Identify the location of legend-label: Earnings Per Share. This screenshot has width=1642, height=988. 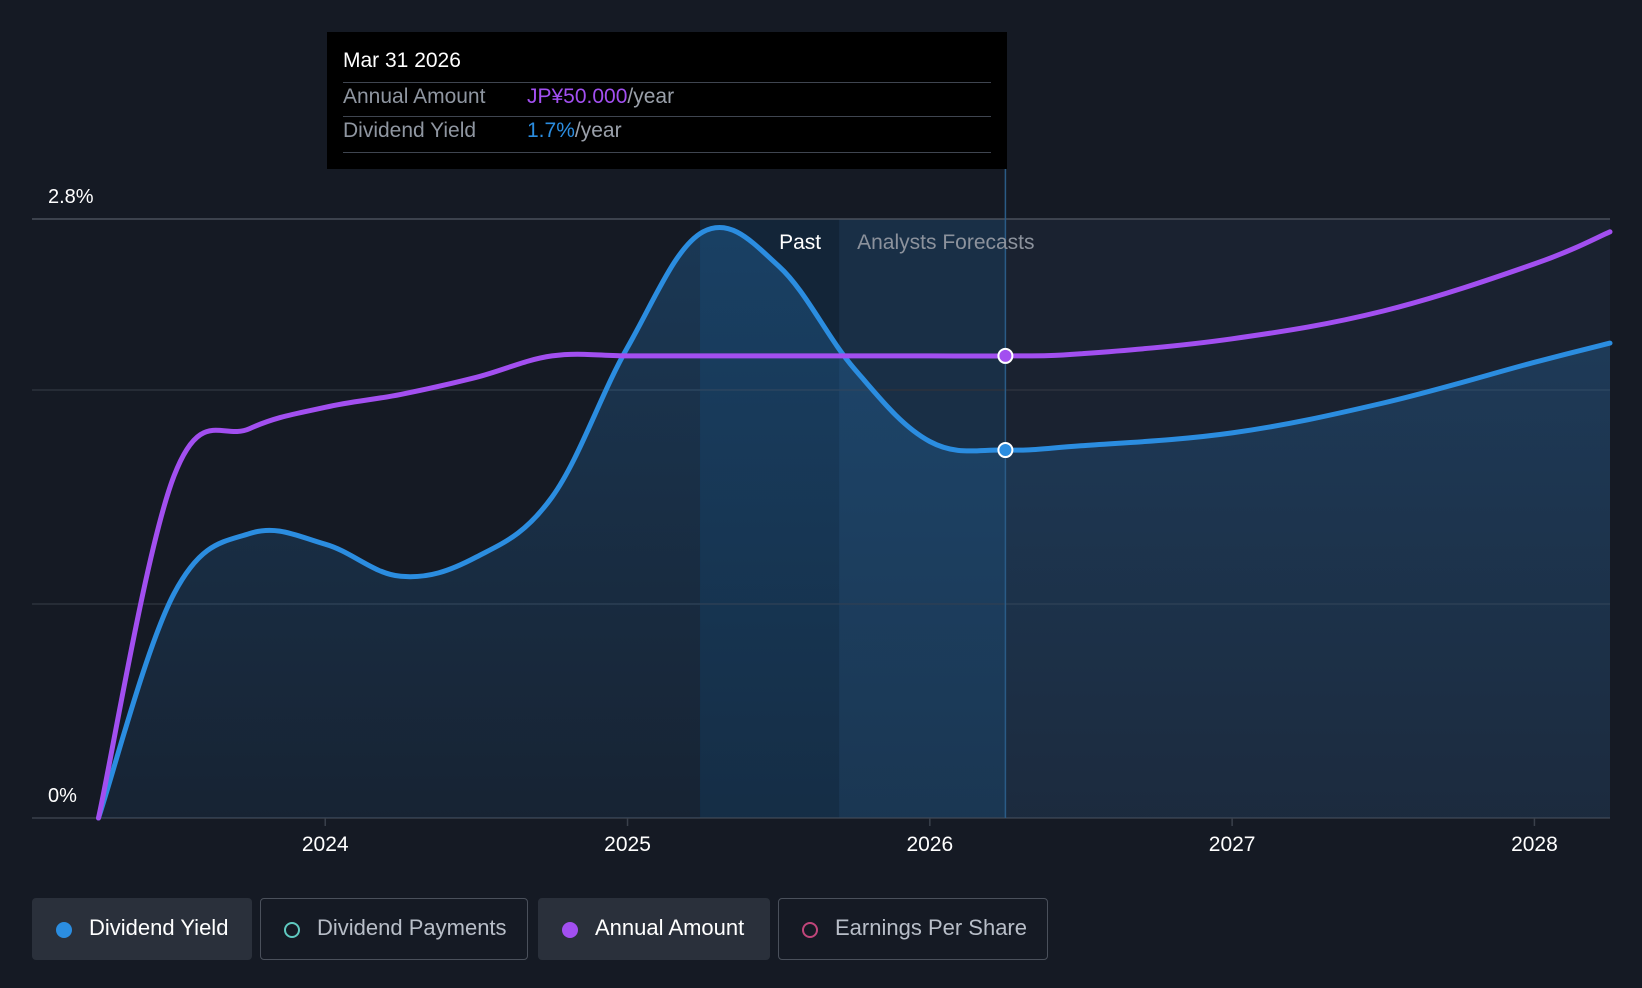
(931, 927).